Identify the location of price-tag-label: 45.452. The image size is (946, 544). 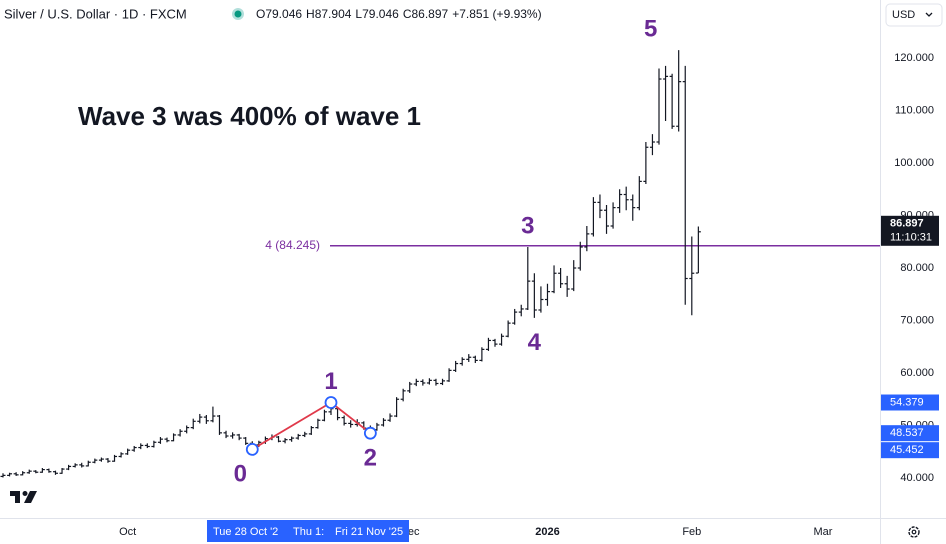
(907, 450).